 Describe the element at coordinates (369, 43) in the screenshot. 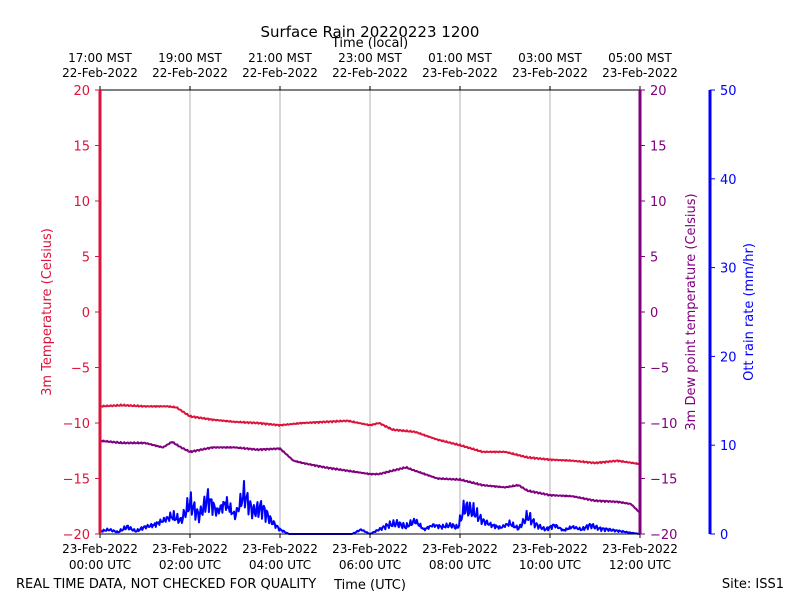

I see `top-axis-title: Time (local)` at that location.